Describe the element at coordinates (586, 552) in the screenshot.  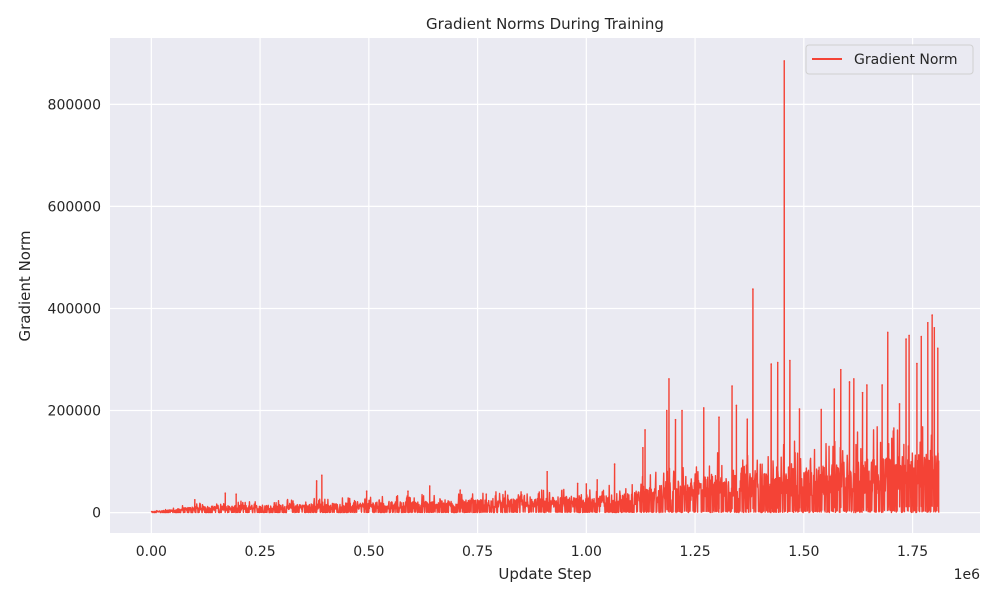
I see `x-tick-label: 1.00` at that location.